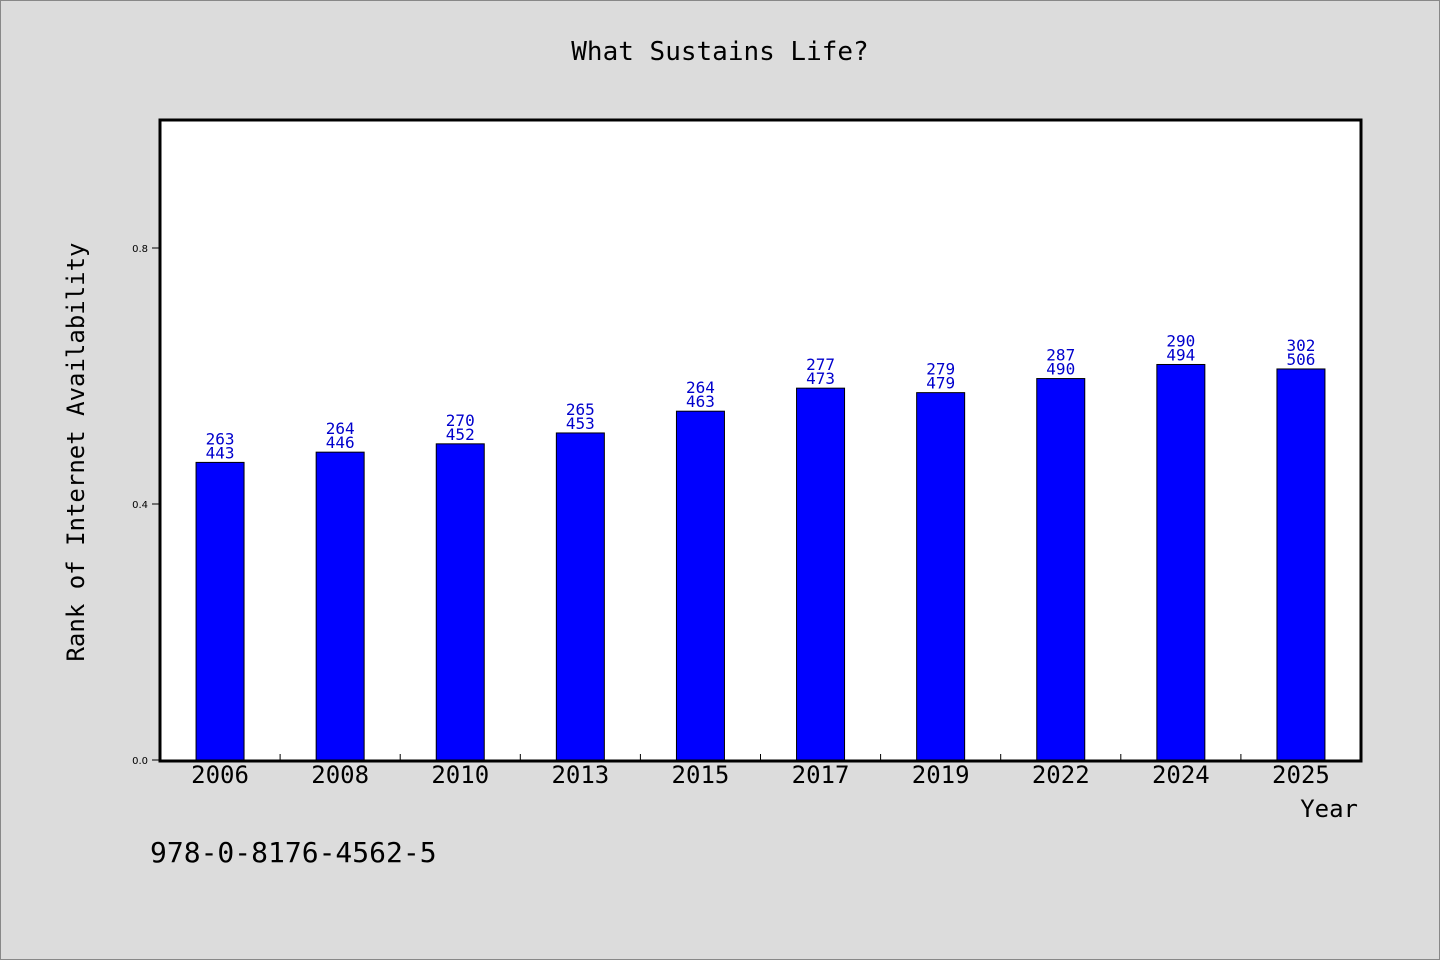 The image size is (1440, 960). I want to click on data-label-bottom: 452, so click(460, 434).